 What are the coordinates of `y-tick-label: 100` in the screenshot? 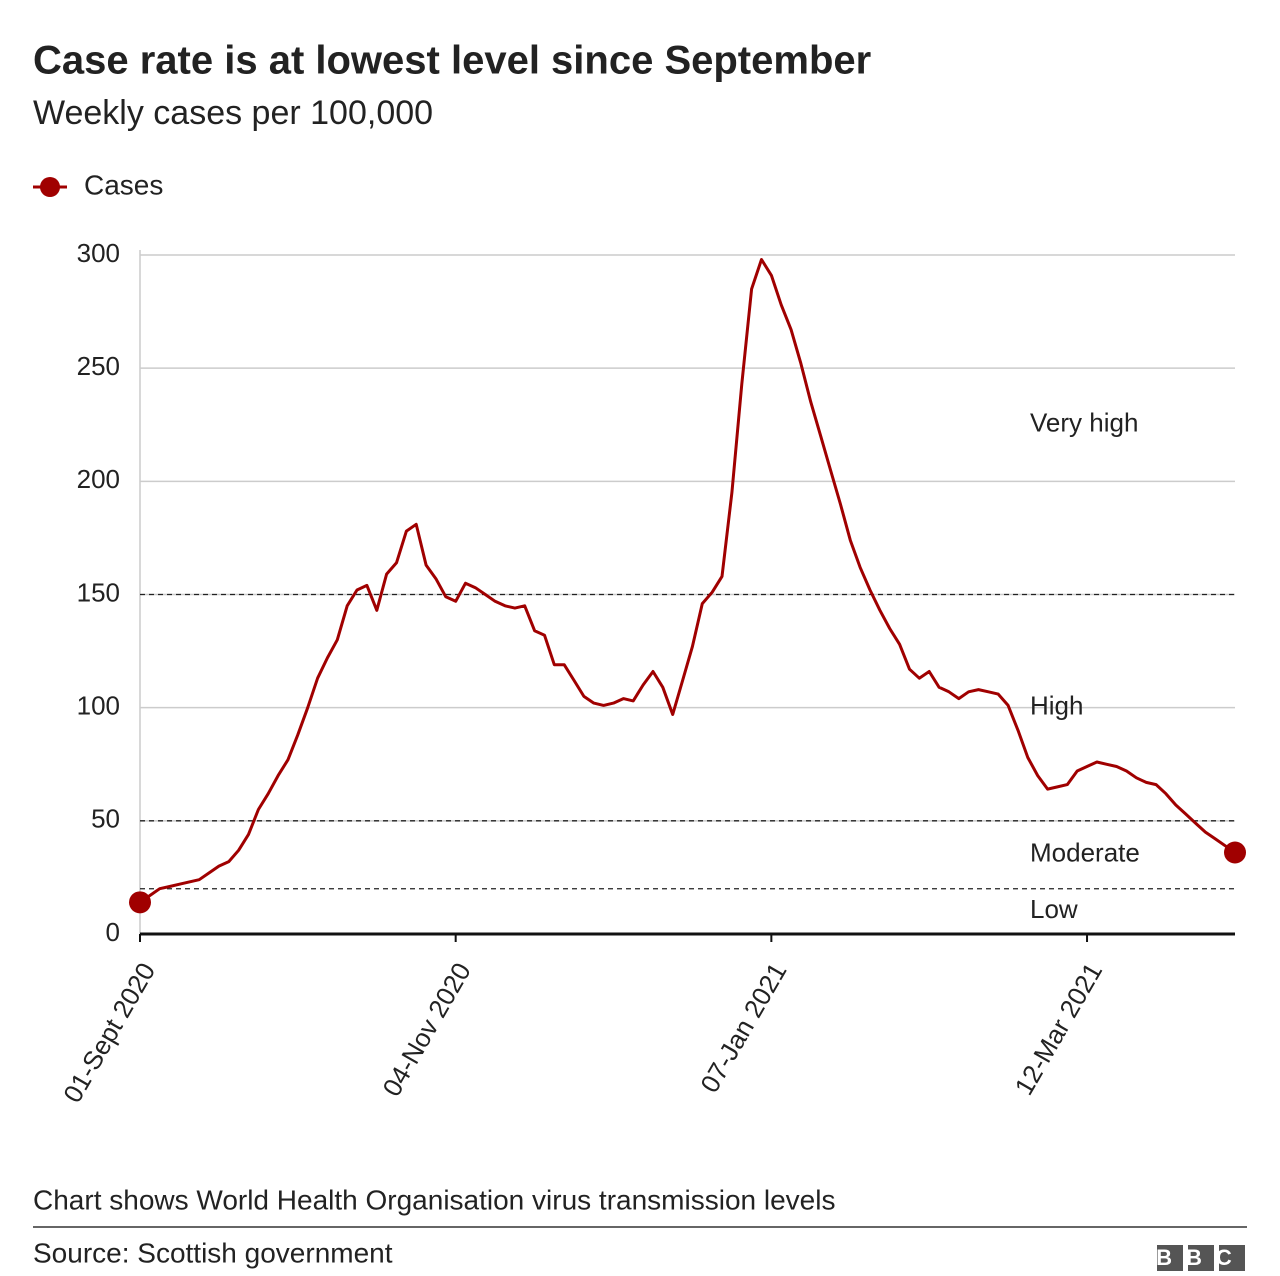 It's located at (98, 706).